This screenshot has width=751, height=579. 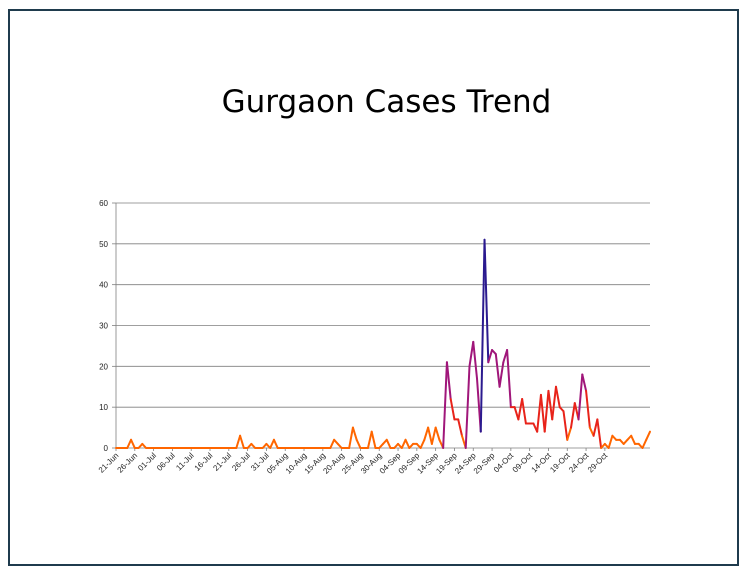 What do you see at coordinates (103, 366) in the screenshot?
I see `y-tick-label: 20` at bounding box center [103, 366].